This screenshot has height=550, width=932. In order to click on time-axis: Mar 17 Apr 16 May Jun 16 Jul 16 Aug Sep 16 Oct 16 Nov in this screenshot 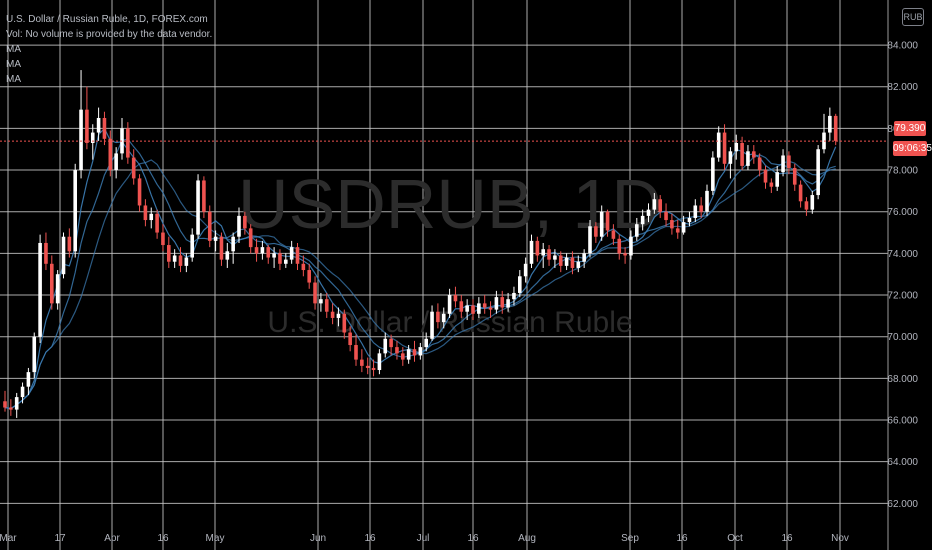, I will do `click(424, 538)`.